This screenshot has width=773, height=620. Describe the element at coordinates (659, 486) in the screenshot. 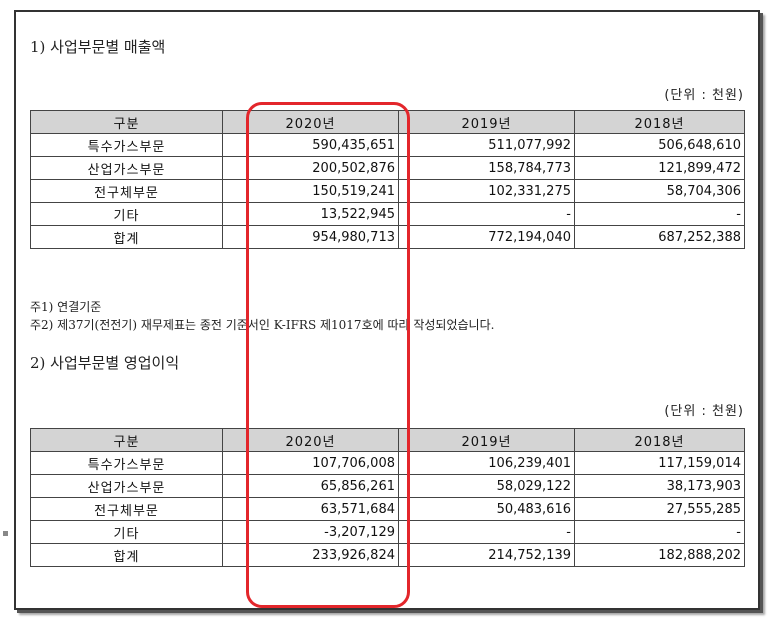

I see `value-2018: 38,173,903` at that location.